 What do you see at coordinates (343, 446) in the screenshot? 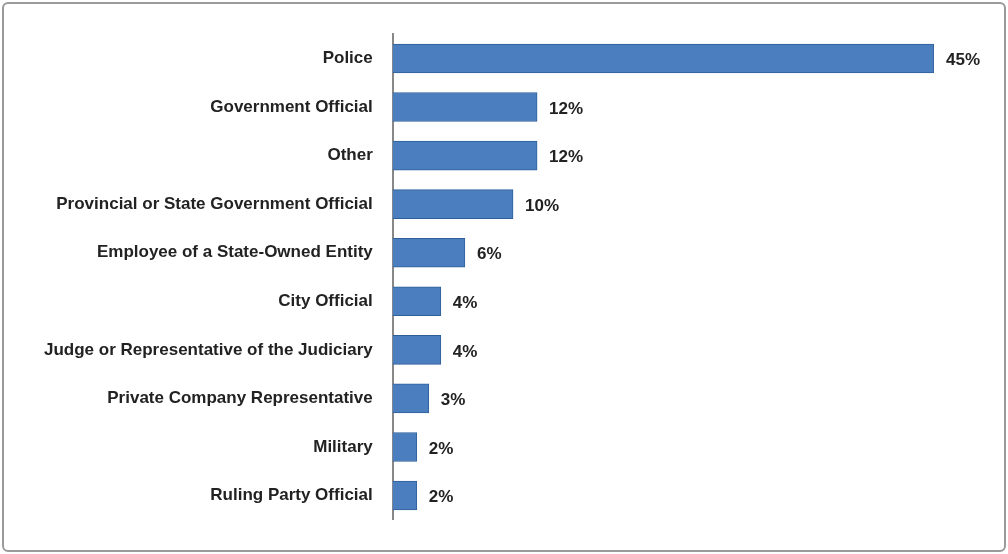
I see `y-tick-label: Military` at bounding box center [343, 446].